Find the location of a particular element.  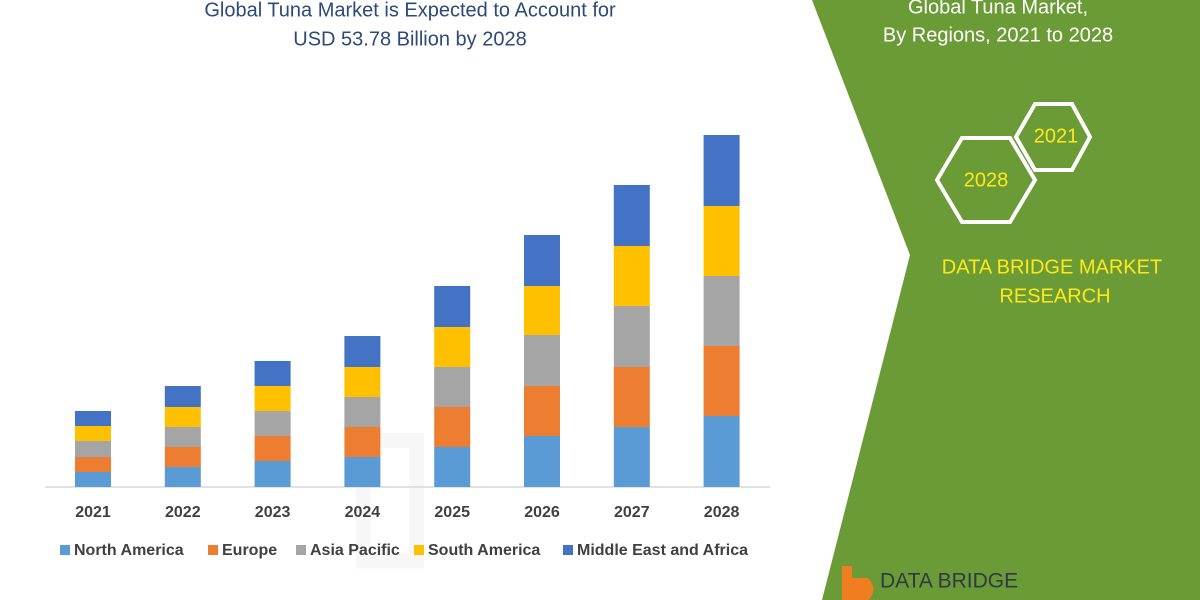

logo-mark is located at coordinates (858, 583).